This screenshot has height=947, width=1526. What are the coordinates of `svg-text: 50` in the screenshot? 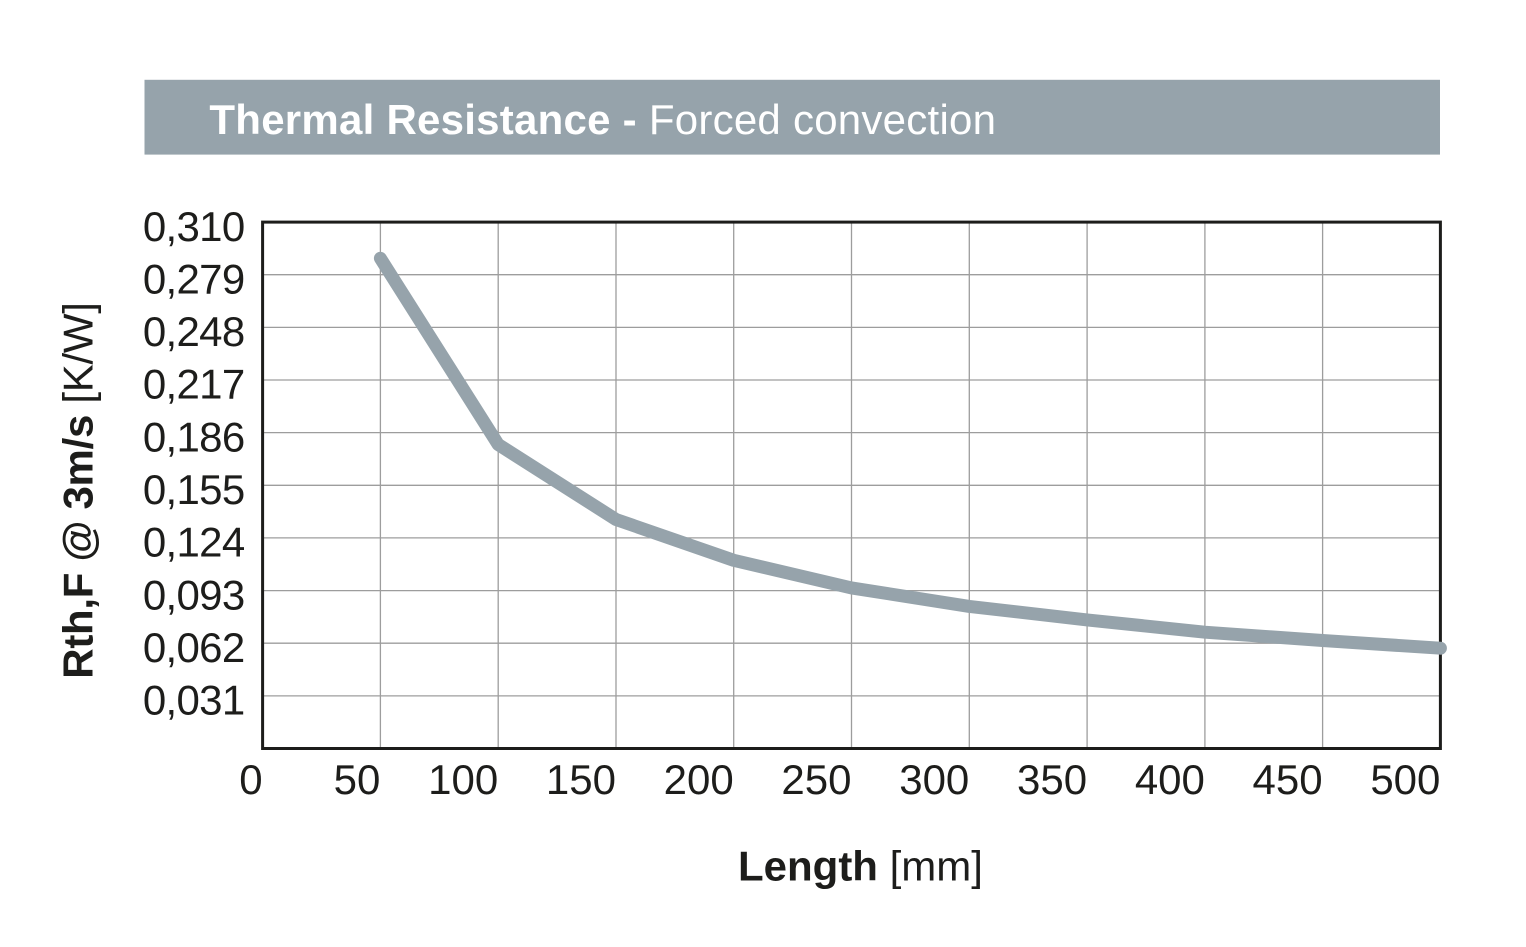 It's located at (357, 779).